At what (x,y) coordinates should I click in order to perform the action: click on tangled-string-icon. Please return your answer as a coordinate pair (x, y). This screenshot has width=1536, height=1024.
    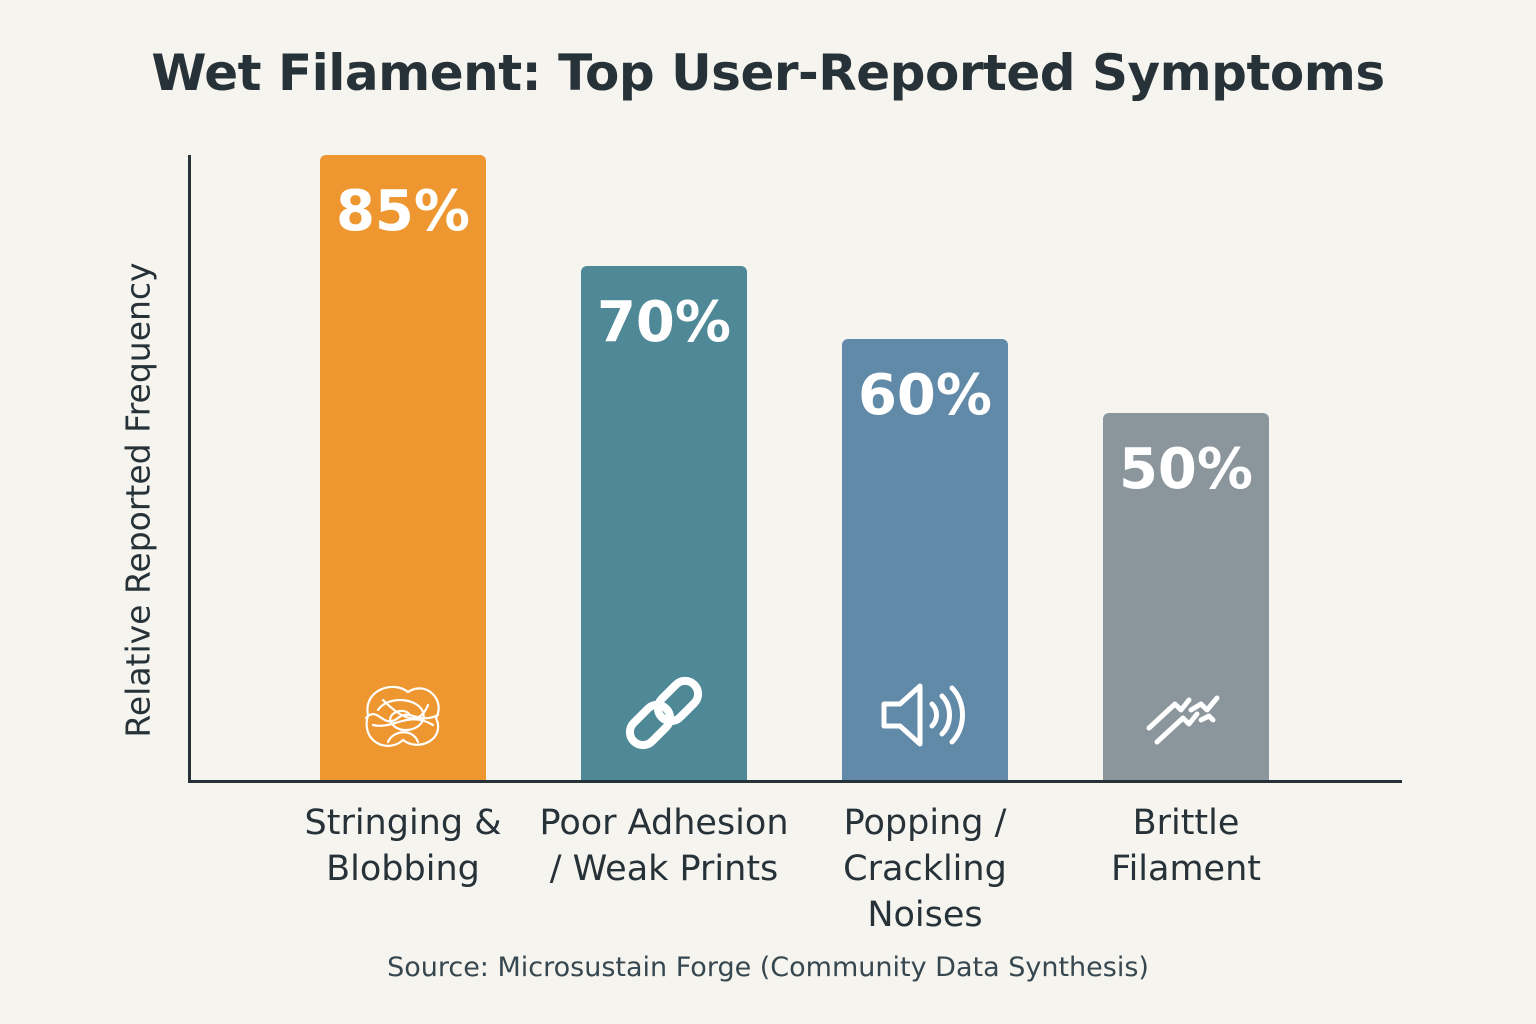
    Looking at the image, I should click on (403, 715).